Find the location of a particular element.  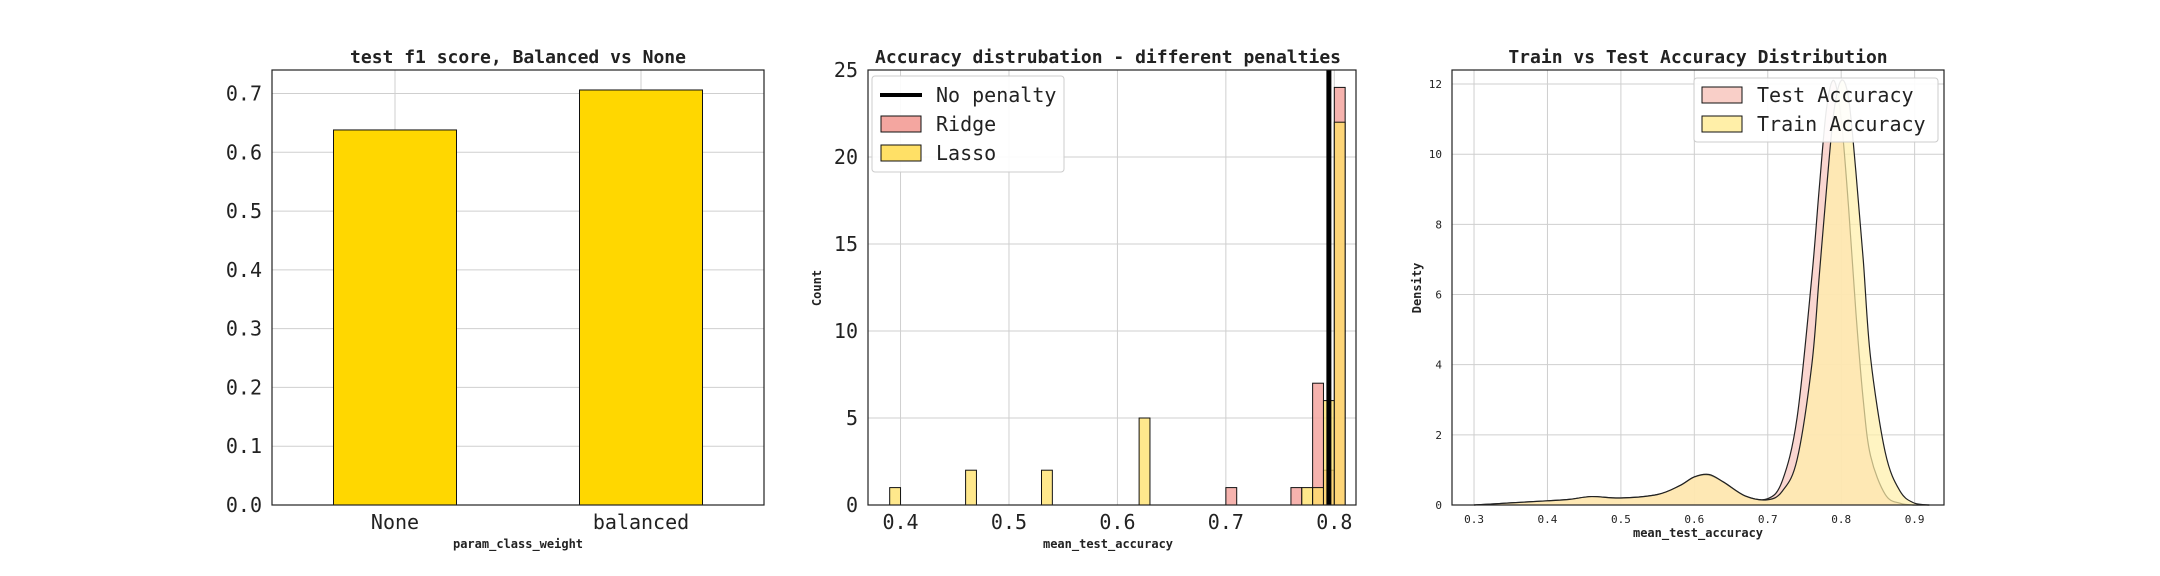

legend-train-accuracy-label: Train Accuracy is located at coordinates (1841, 124).